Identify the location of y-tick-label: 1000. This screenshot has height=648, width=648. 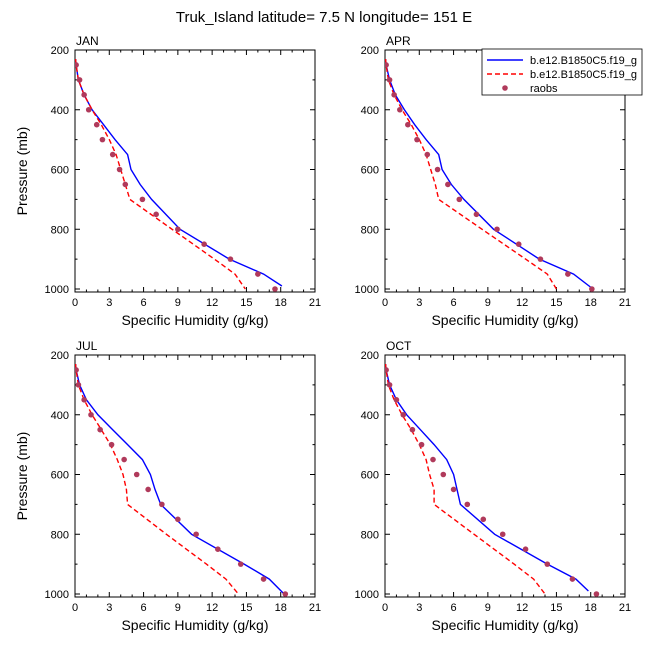
(367, 595).